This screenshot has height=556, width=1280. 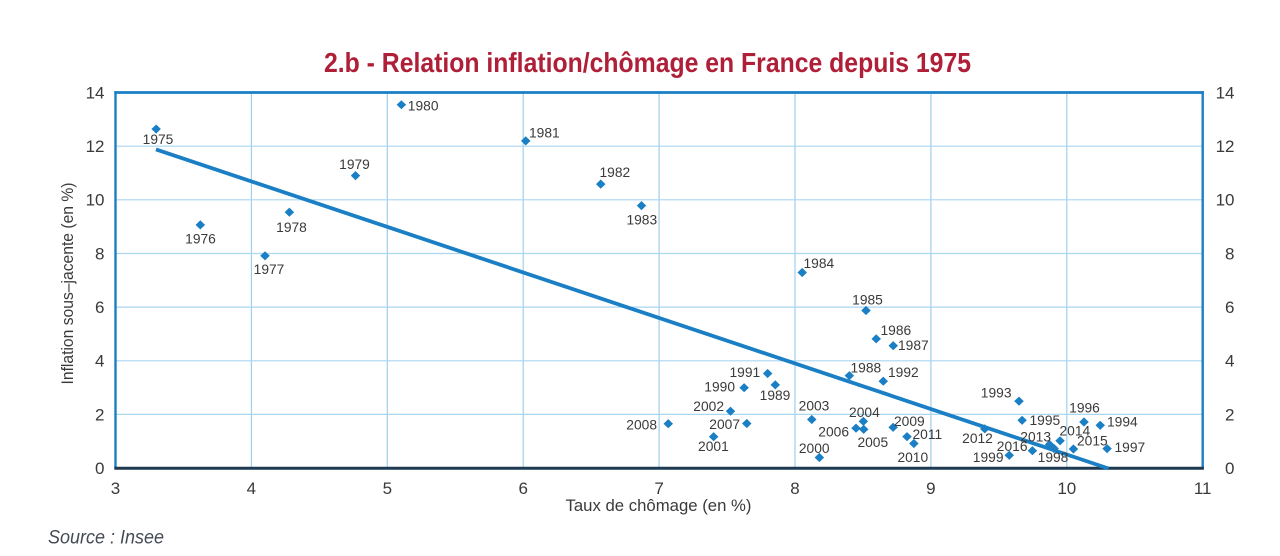 What do you see at coordinates (867, 299) in the screenshot?
I see `svg-text: 1985` at bounding box center [867, 299].